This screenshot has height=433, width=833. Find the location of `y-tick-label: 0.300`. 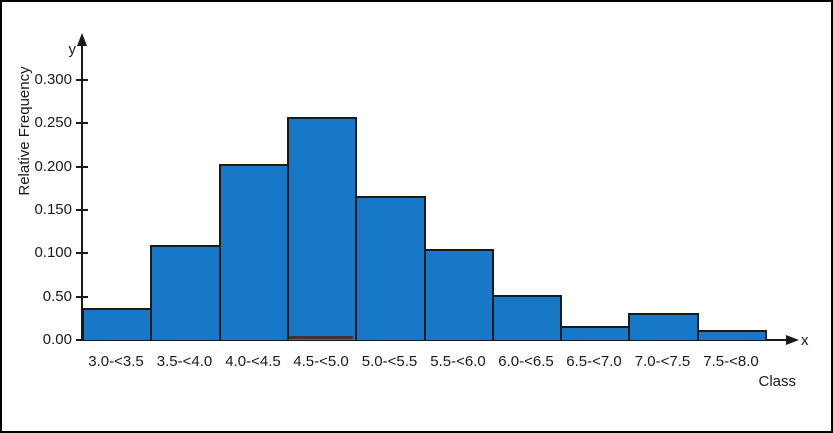

y-tick-label: 0.300 is located at coordinates (53, 79).